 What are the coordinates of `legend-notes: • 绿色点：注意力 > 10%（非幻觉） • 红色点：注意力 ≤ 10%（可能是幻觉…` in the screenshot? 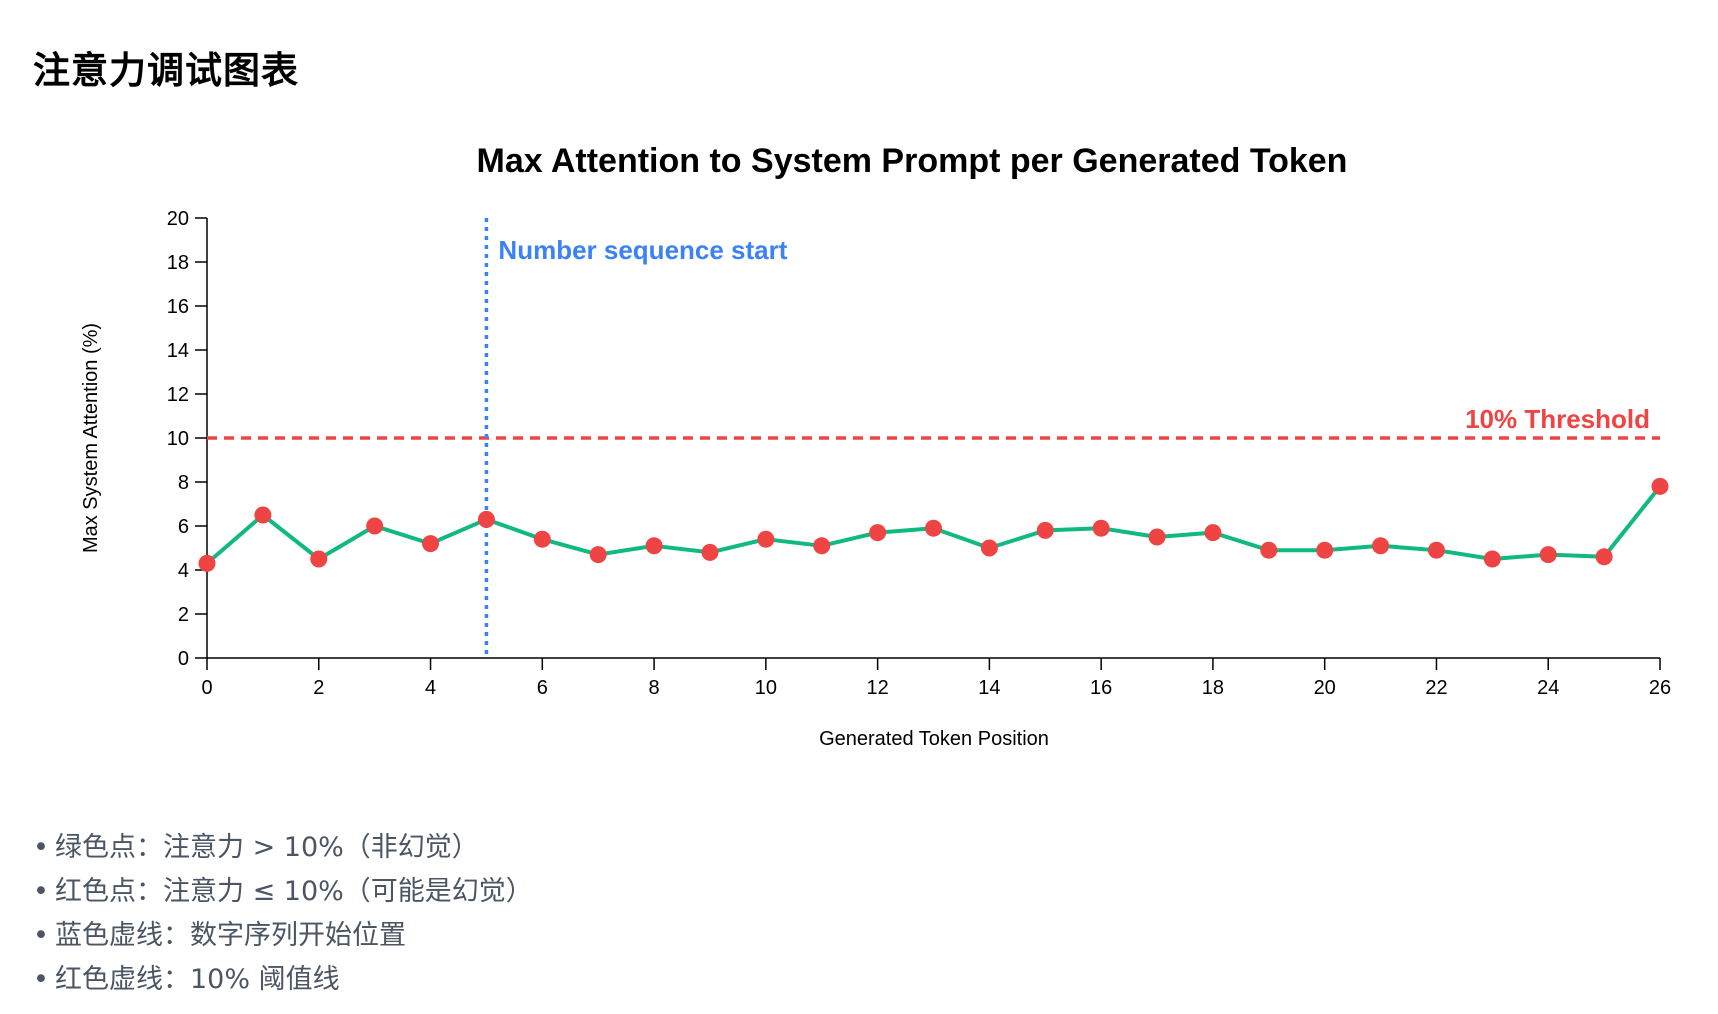 It's located at (283, 914).